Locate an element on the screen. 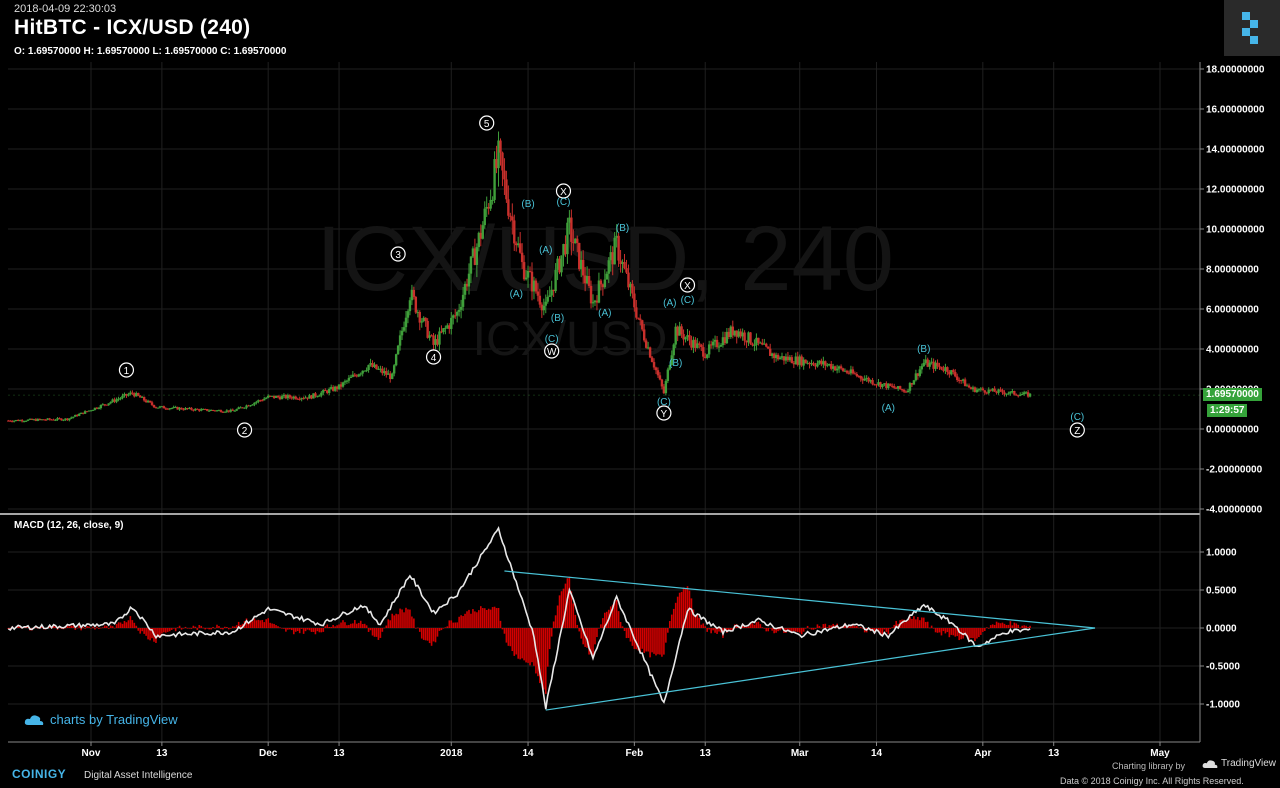  wave-label: 3 is located at coordinates (398, 255).